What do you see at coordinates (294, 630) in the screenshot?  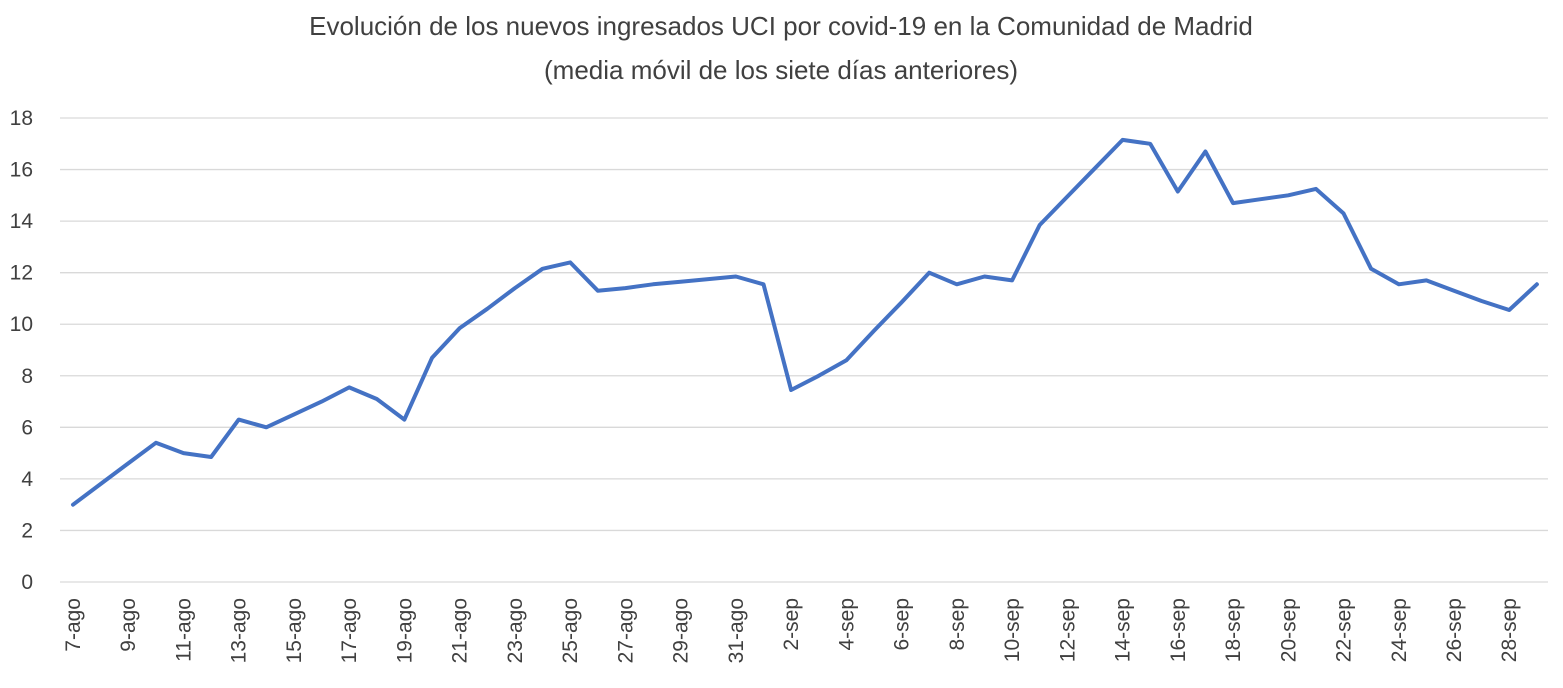 I see `x-tick-label: 15-ago` at bounding box center [294, 630].